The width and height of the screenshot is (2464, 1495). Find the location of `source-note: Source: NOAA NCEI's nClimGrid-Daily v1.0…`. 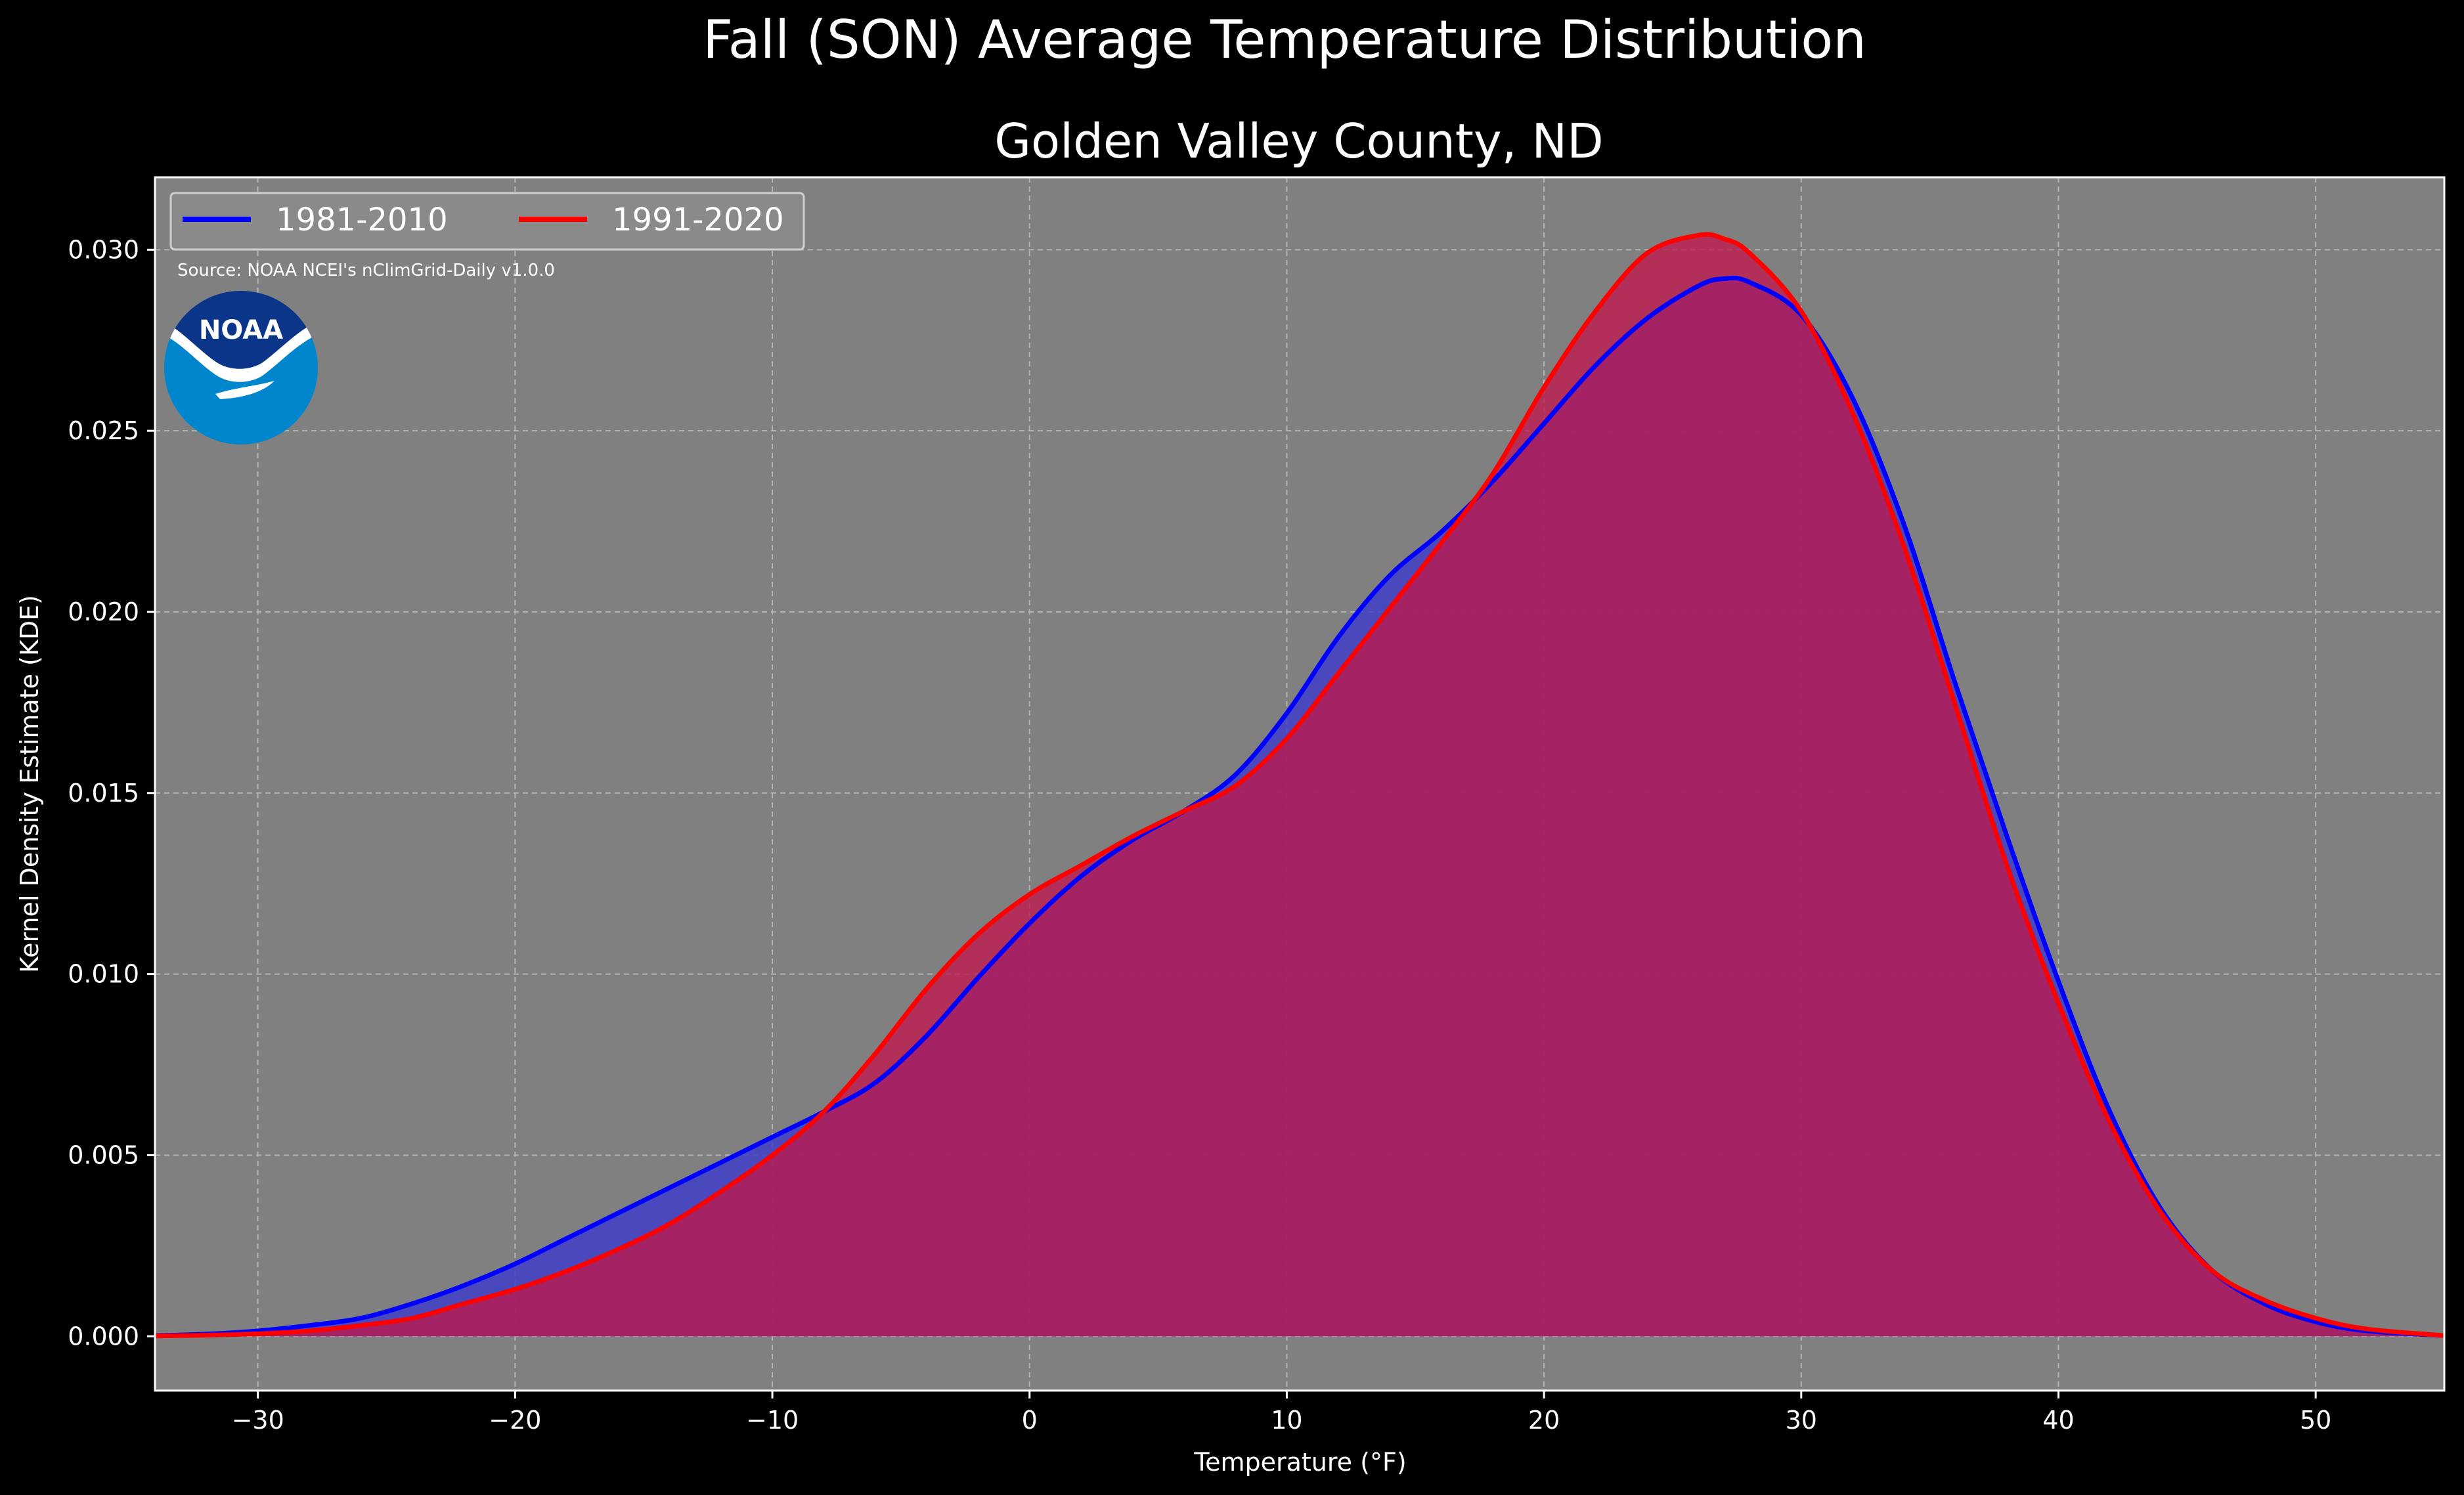

source-note: Source: NOAA NCEI's nClimGrid-Daily v1.0… is located at coordinates (366, 270).